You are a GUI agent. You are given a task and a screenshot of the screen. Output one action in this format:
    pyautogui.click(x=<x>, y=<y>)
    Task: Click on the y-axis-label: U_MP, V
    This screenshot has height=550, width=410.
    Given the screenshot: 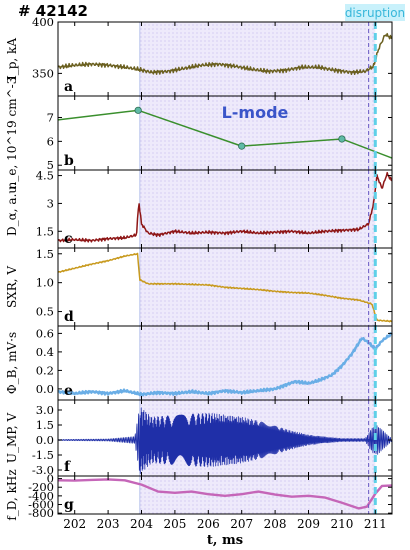 What is the action you would take?
    pyautogui.click(x=12, y=438)
    